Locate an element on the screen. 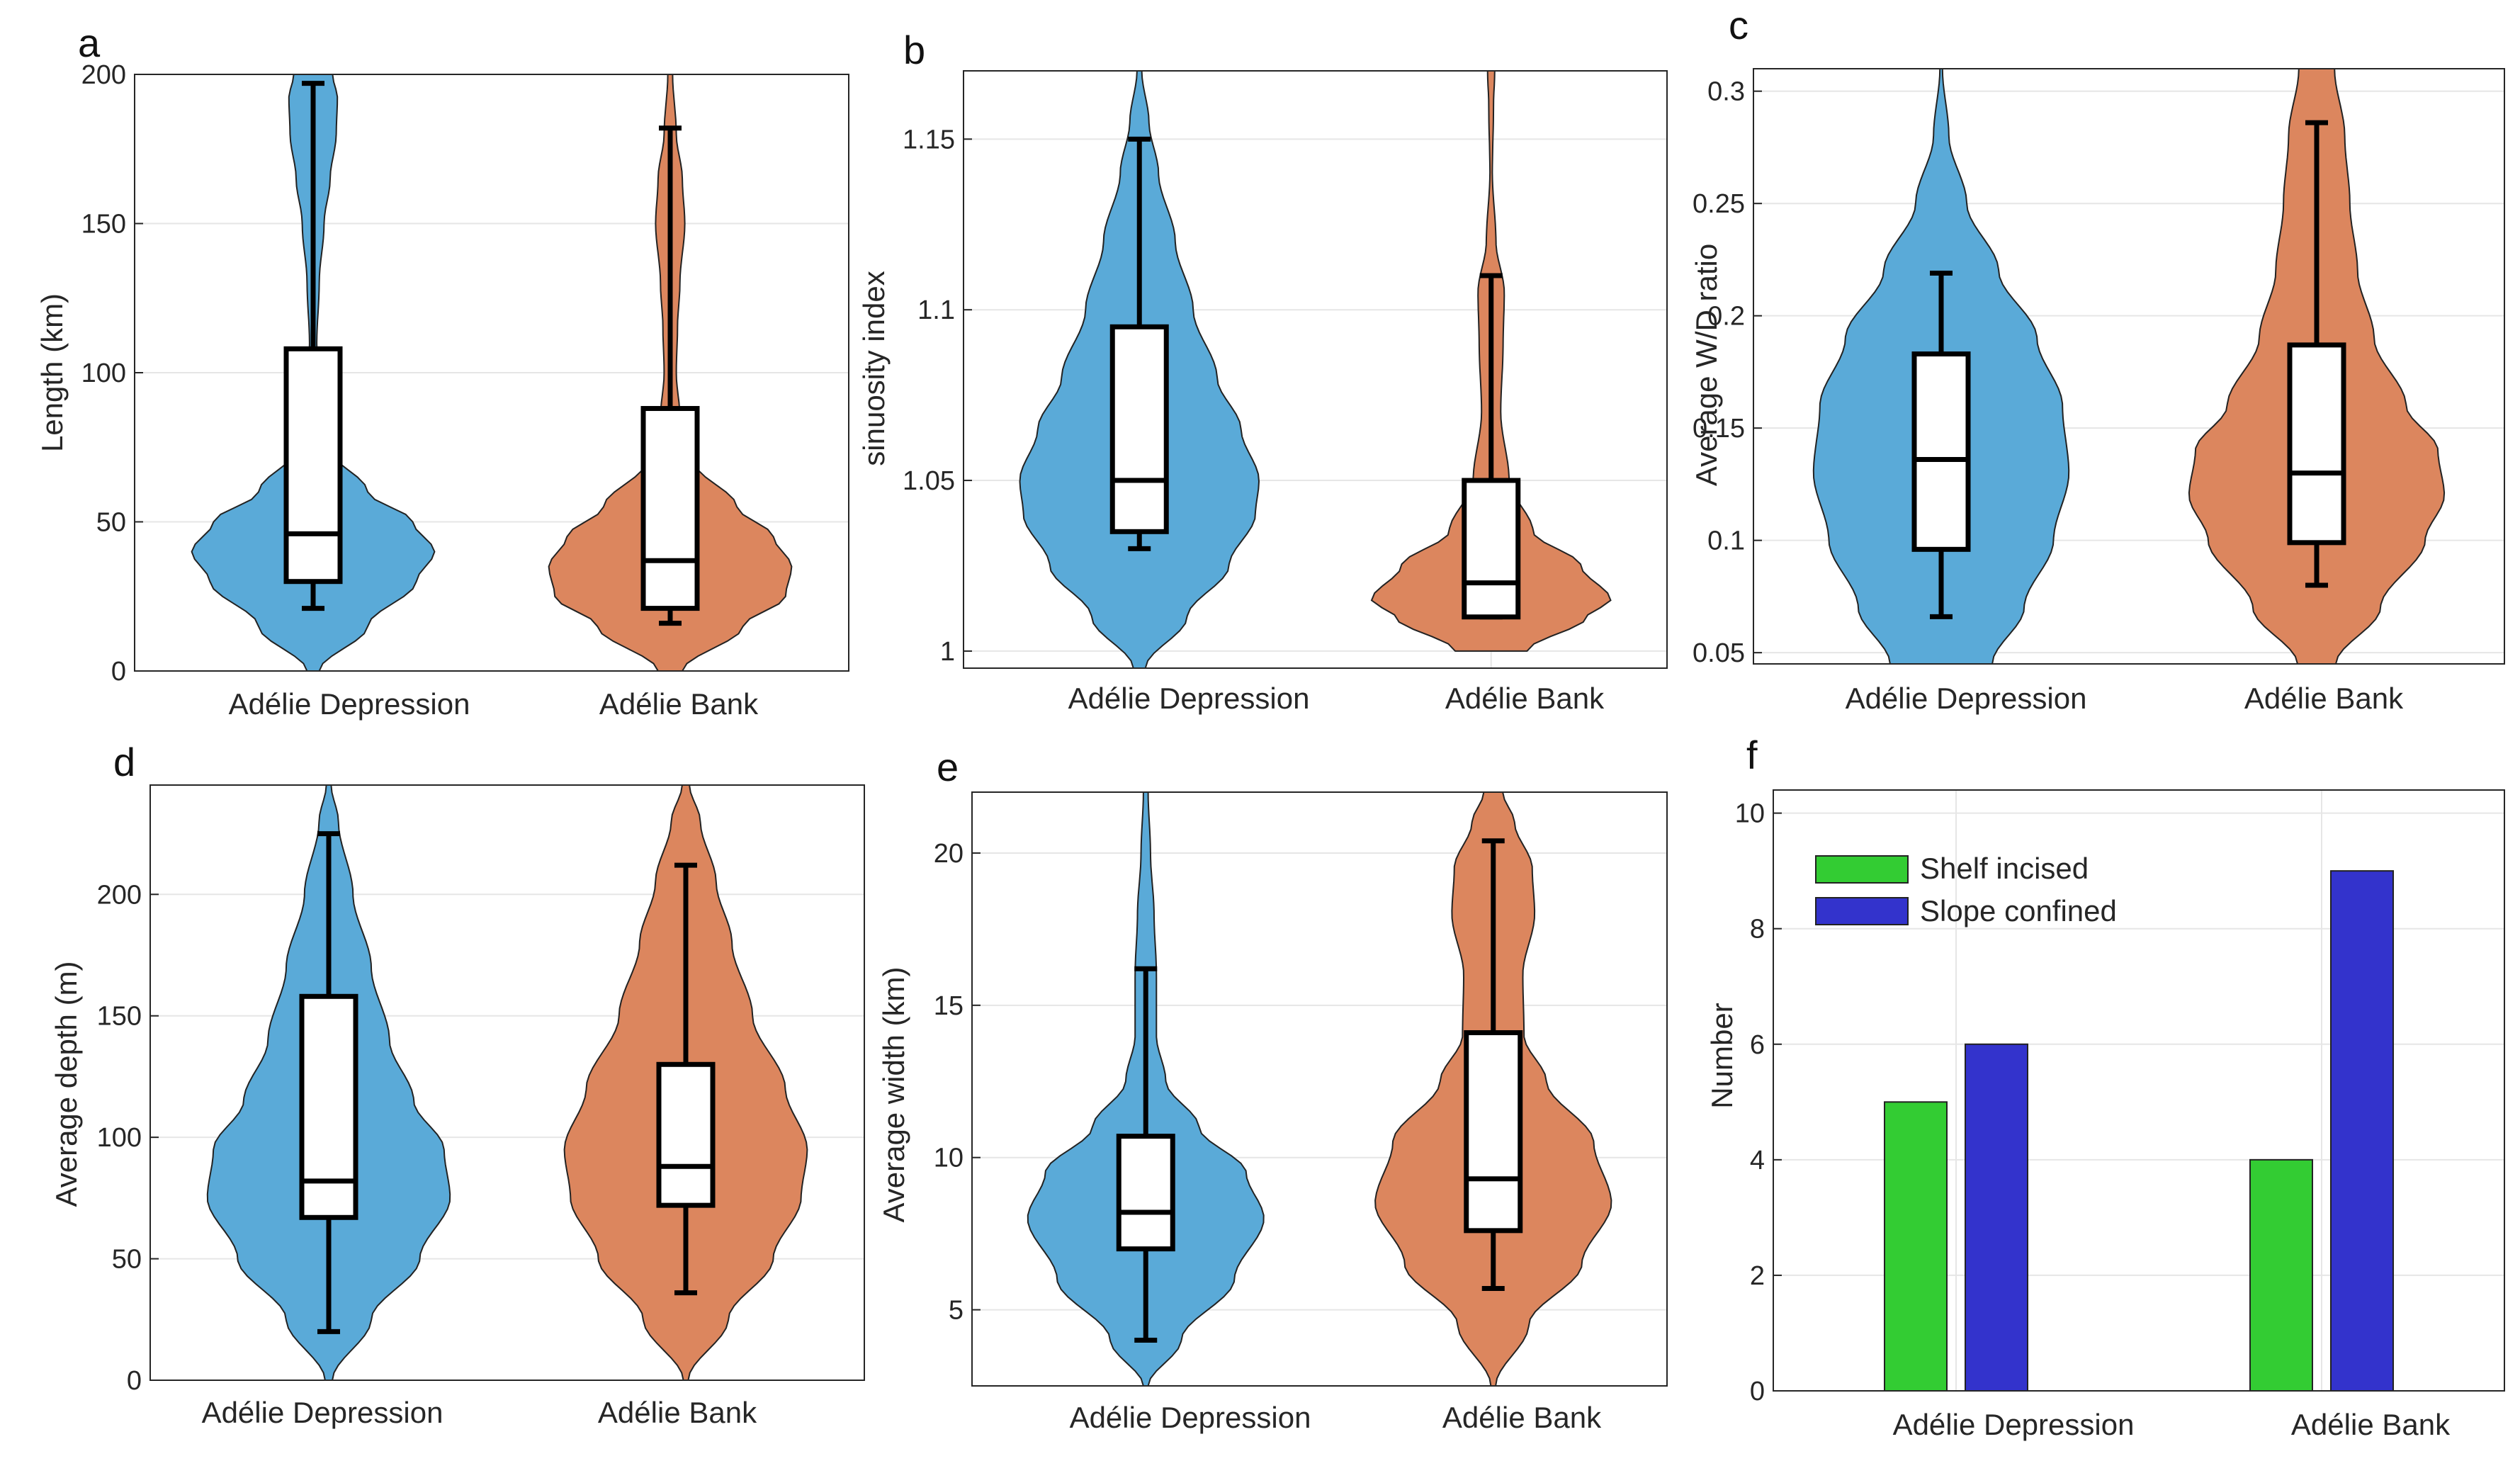 This screenshot has width=2520, height=1461. y-tick-label: 1 is located at coordinates (947, 652).